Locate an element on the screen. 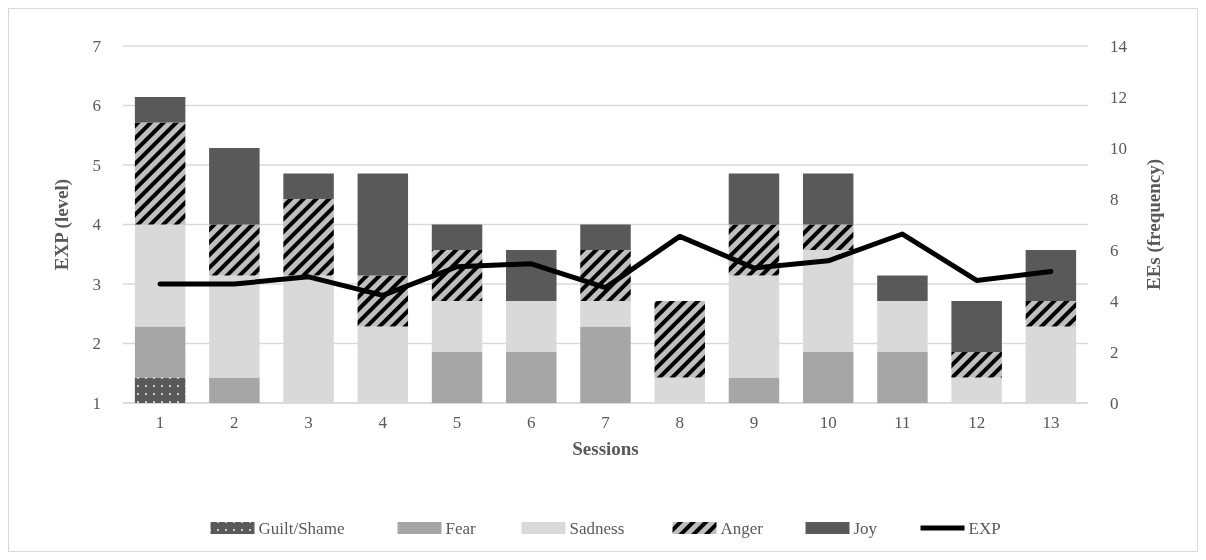 The image size is (1206, 560). x-tick-label: 12 is located at coordinates (977, 422).